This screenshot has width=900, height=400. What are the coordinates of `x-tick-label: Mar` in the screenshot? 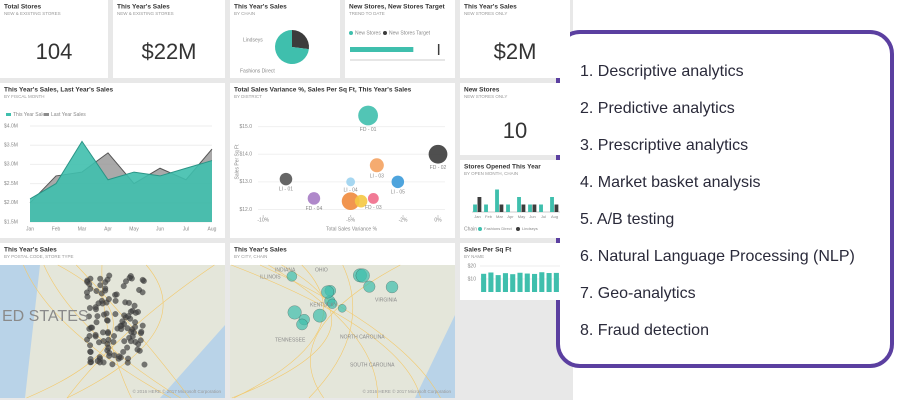 It's located at (82, 229).